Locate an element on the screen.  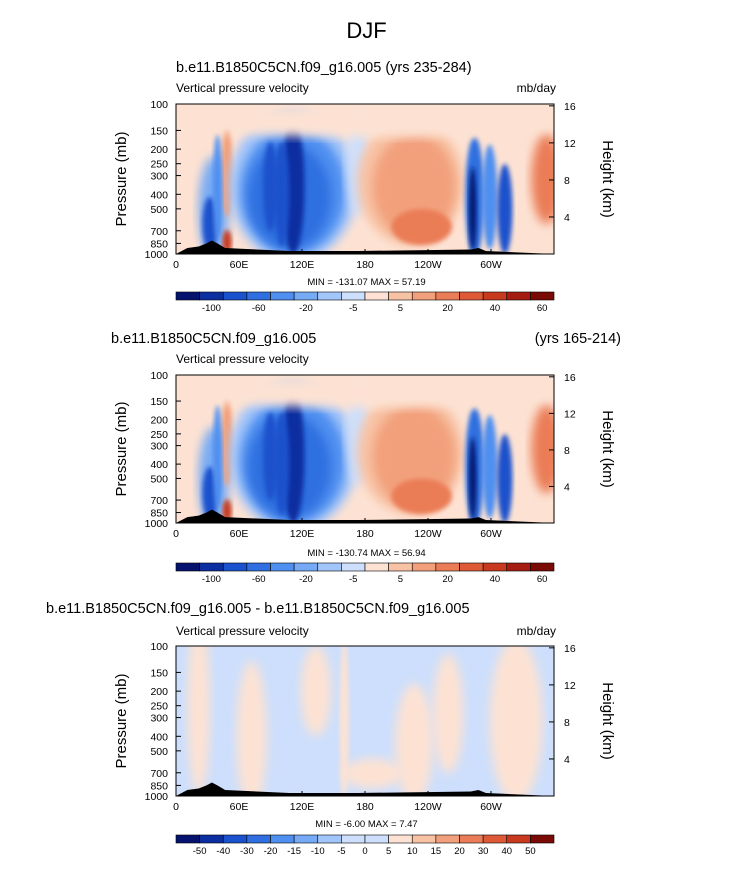
height-tick-label: 4 is located at coordinates (567, 218).